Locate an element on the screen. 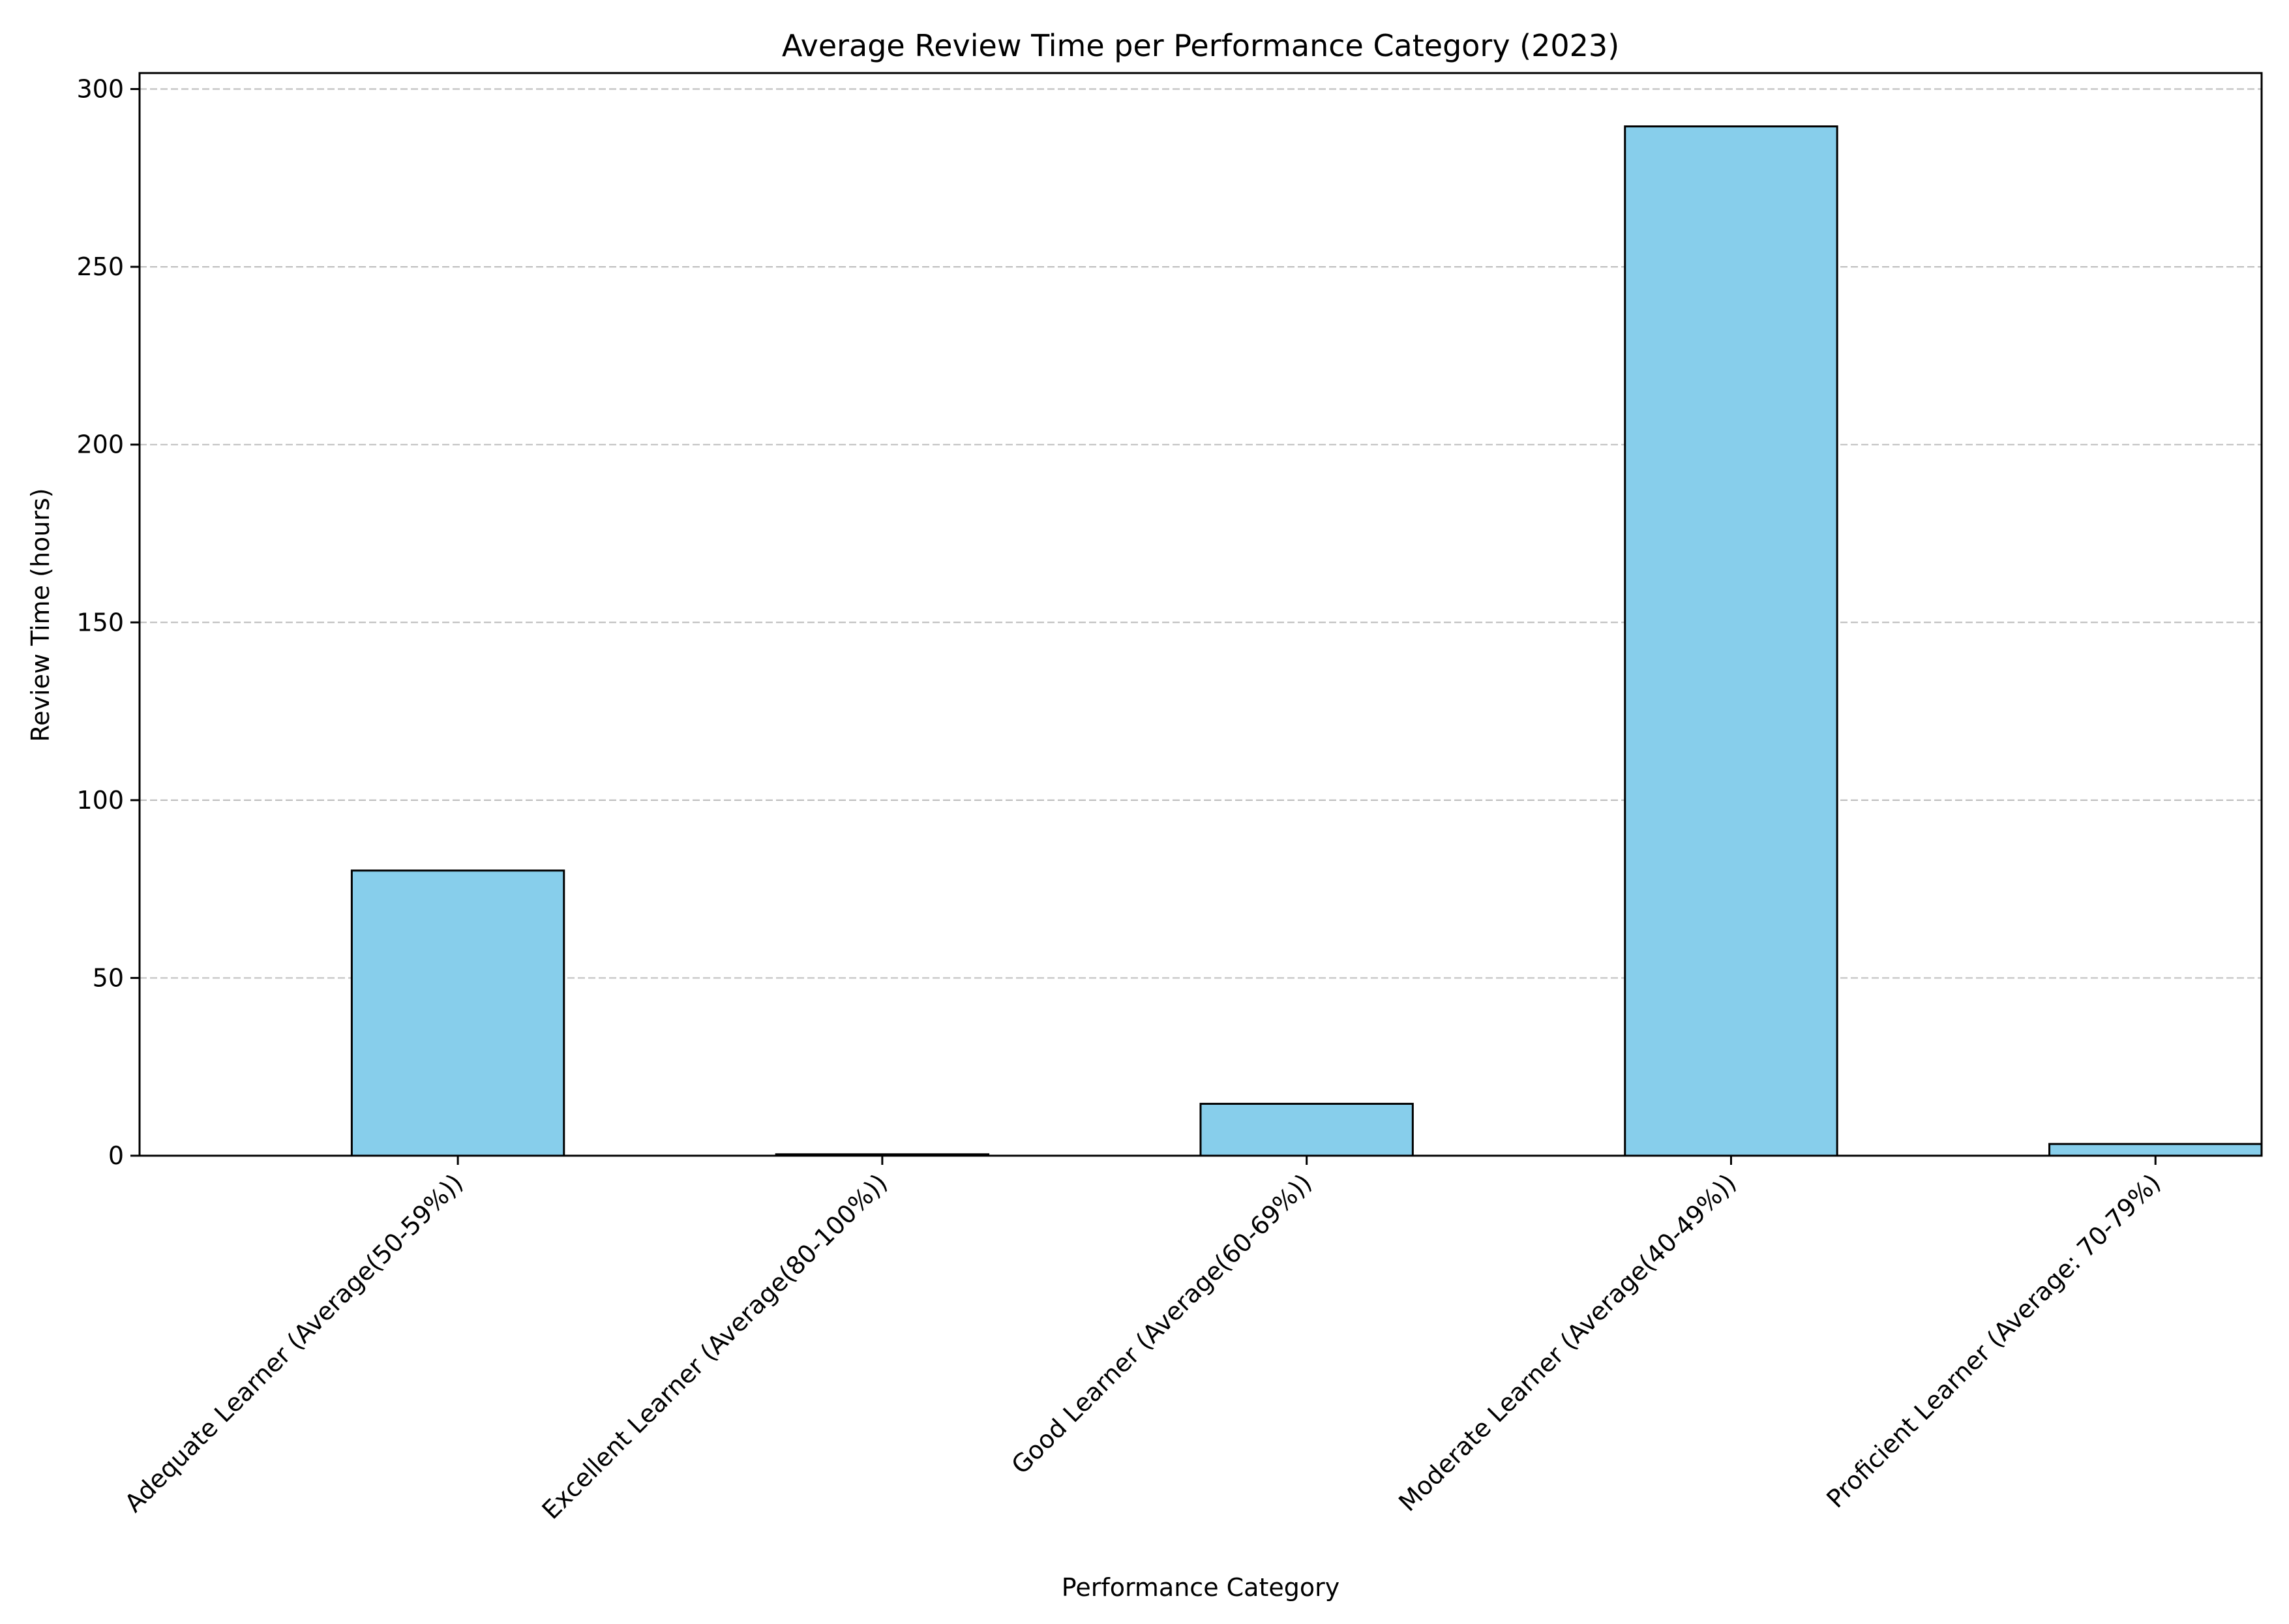  x-tick-label: Good Learner (Average(60-69%)) is located at coordinates (1162, 1324).